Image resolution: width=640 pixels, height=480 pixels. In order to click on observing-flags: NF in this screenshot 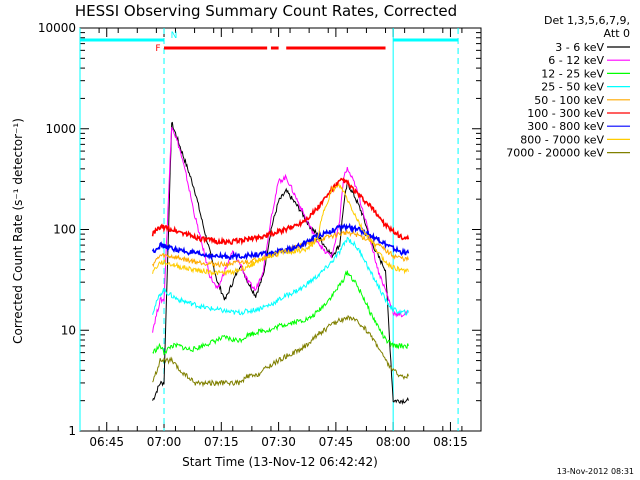, I will do `click(269, 42)`.